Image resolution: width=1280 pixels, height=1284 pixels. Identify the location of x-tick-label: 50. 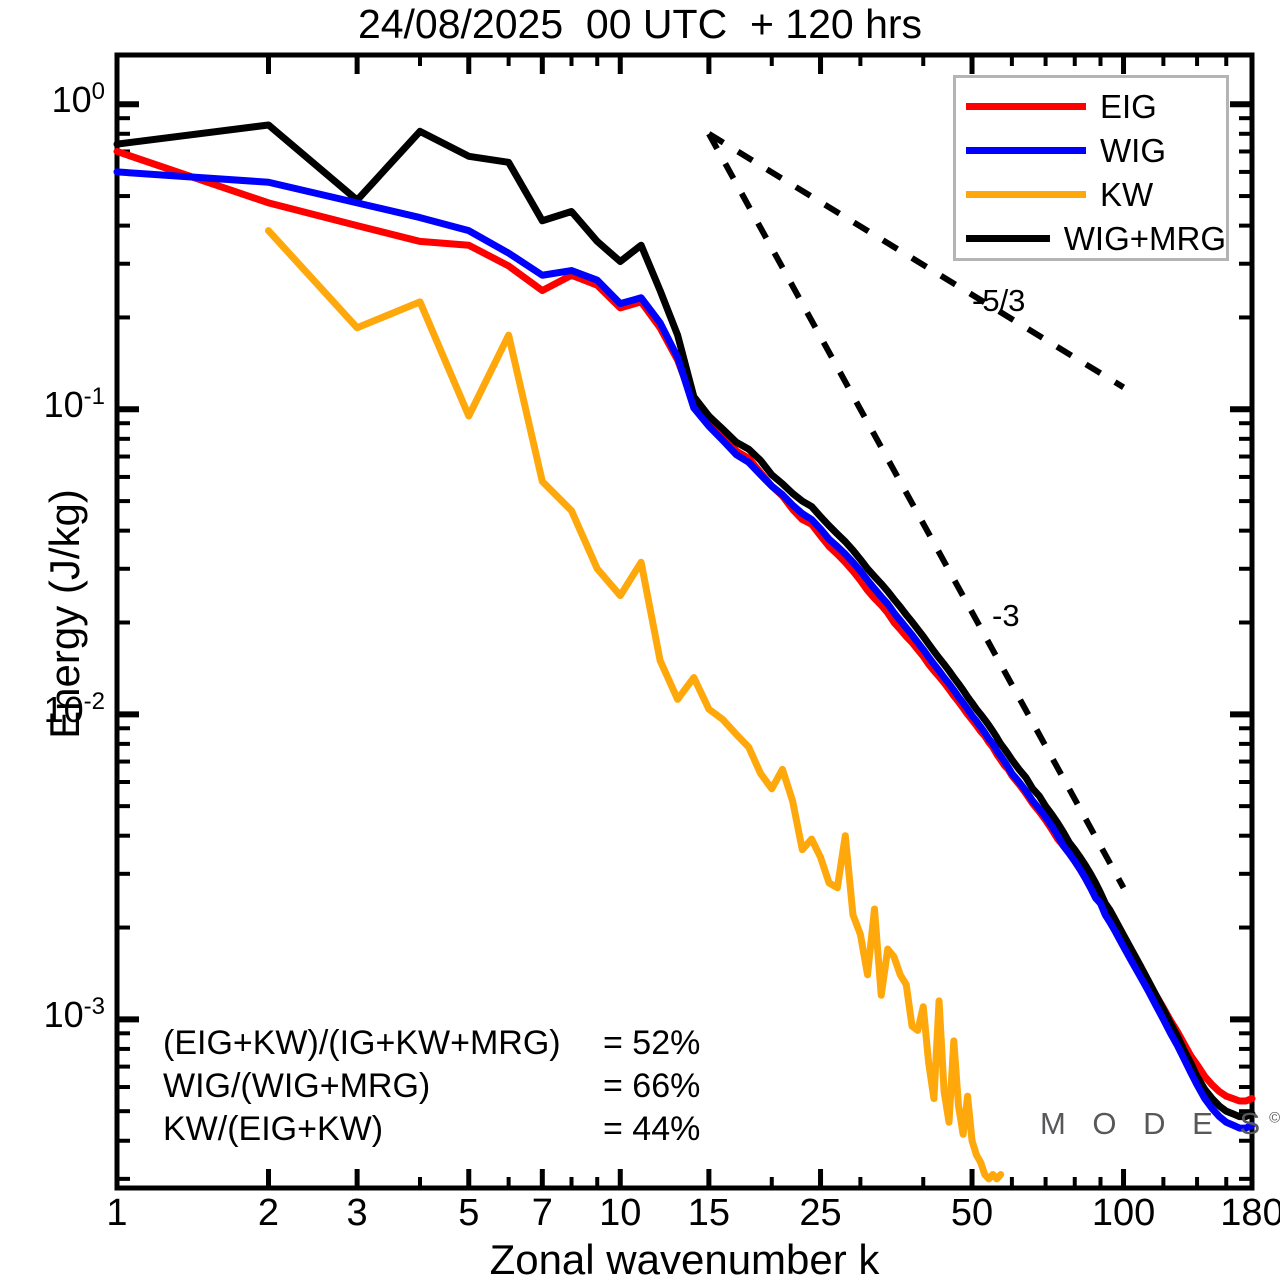
(972, 1213).